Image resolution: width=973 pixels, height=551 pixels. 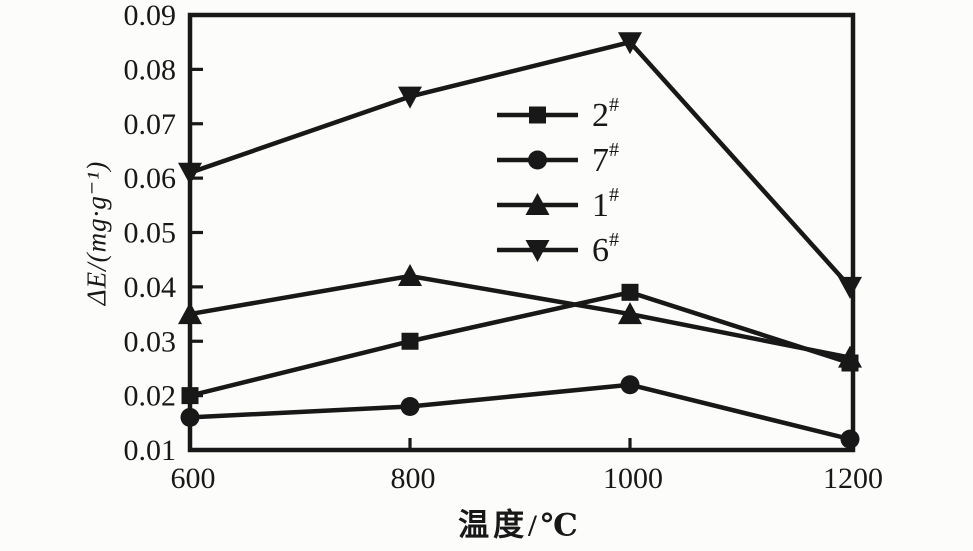 What do you see at coordinates (150, 287) in the screenshot?
I see `y-tick-label: 0.04` at bounding box center [150, 287].